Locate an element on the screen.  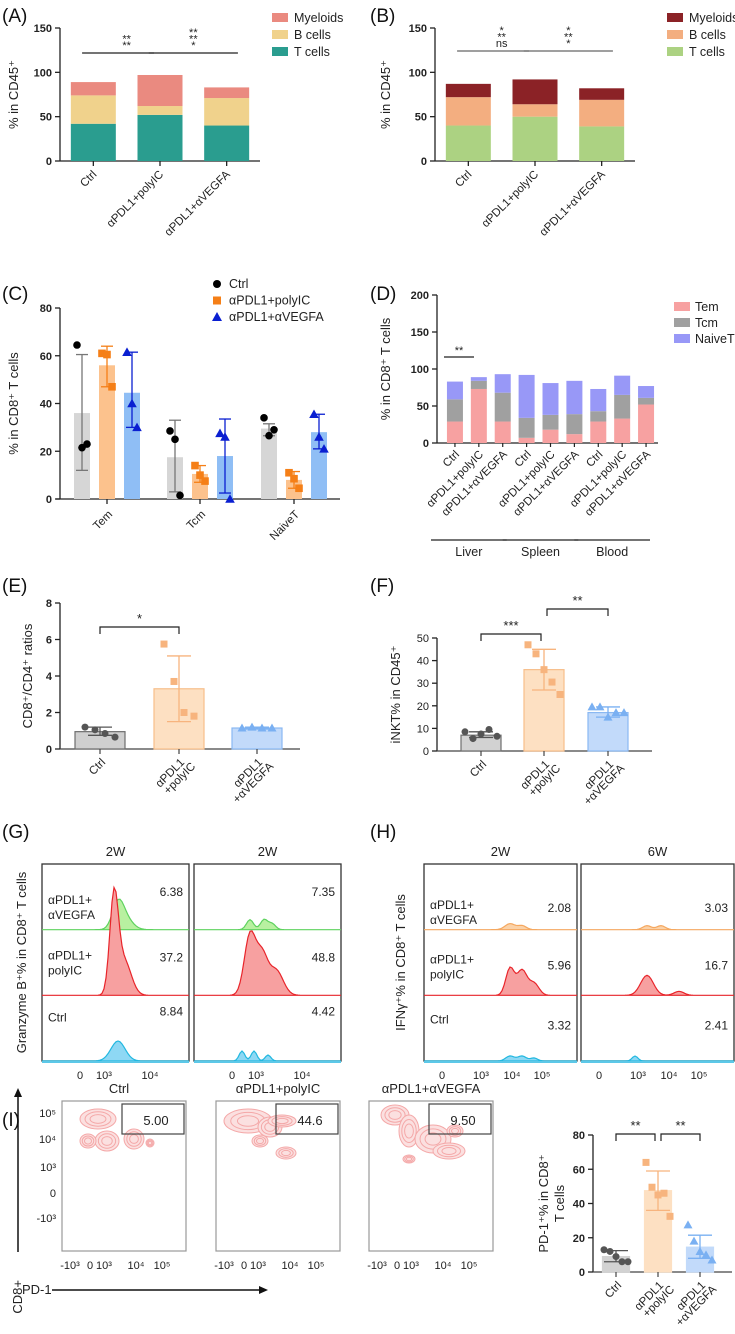
y-axis-label: Granzyme B⁺% in CD8⁺ T cells is located at coordinates (21, 962).